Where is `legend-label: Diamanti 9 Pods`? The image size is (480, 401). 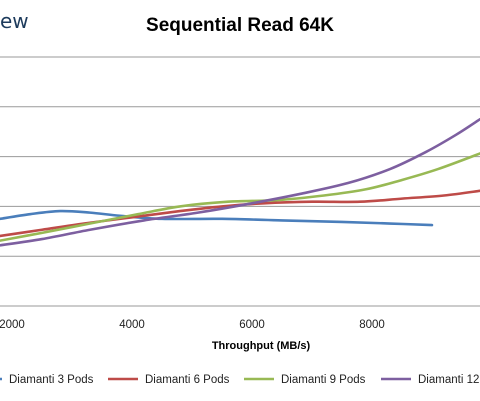 legend-label: Diamanti 9 Pods is located at coordinates (323, 380).